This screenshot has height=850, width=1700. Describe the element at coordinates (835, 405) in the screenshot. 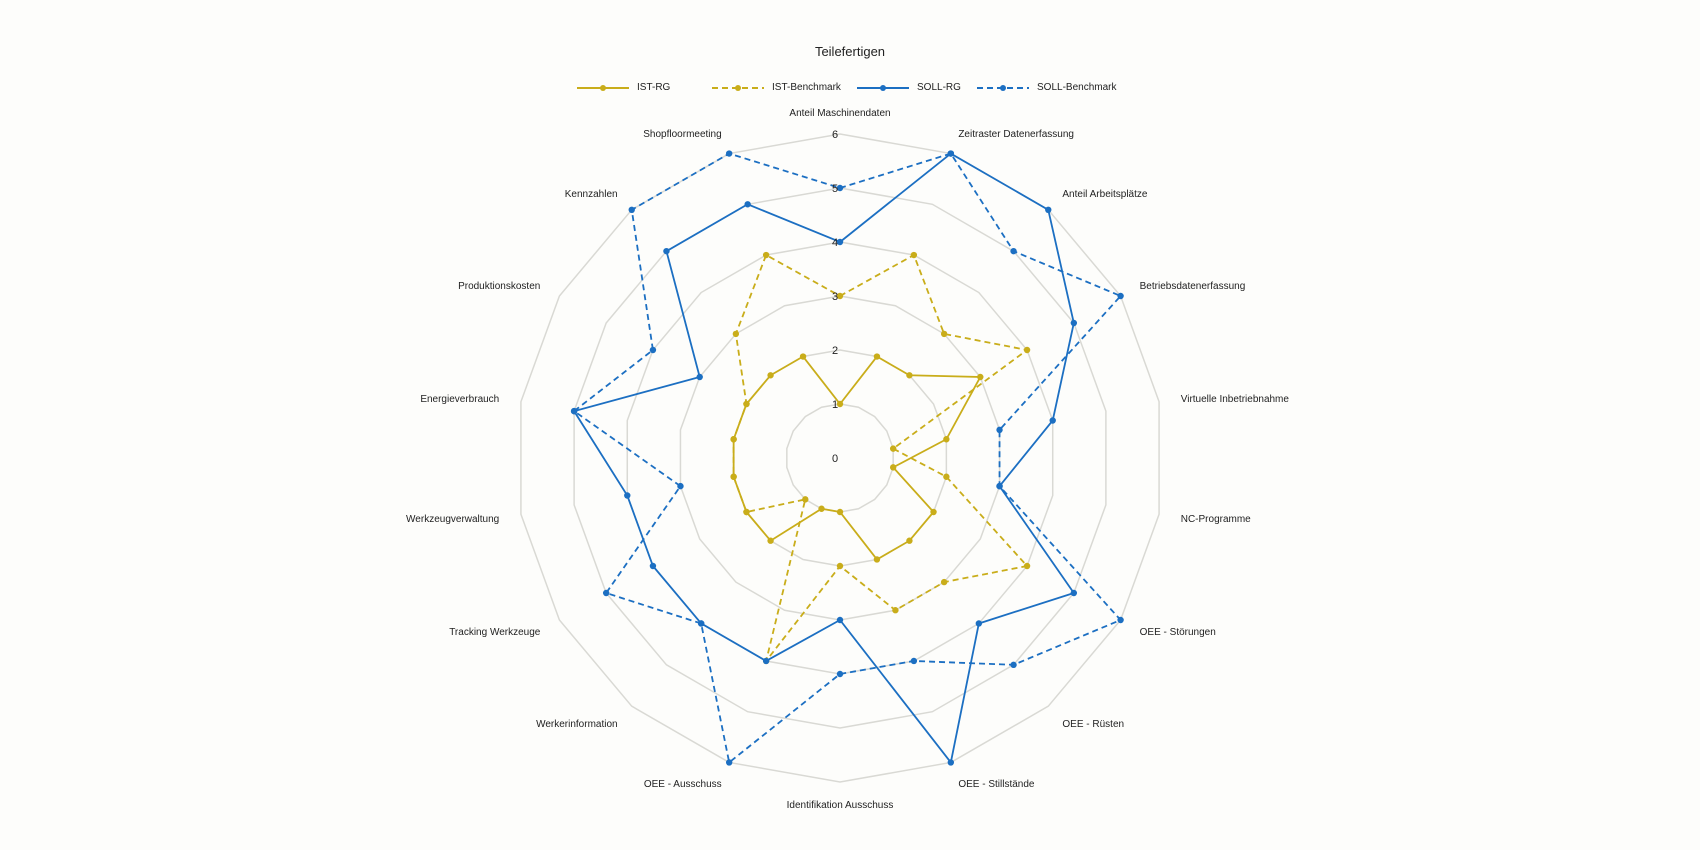

I see `tick-label-1: 1` at that location.